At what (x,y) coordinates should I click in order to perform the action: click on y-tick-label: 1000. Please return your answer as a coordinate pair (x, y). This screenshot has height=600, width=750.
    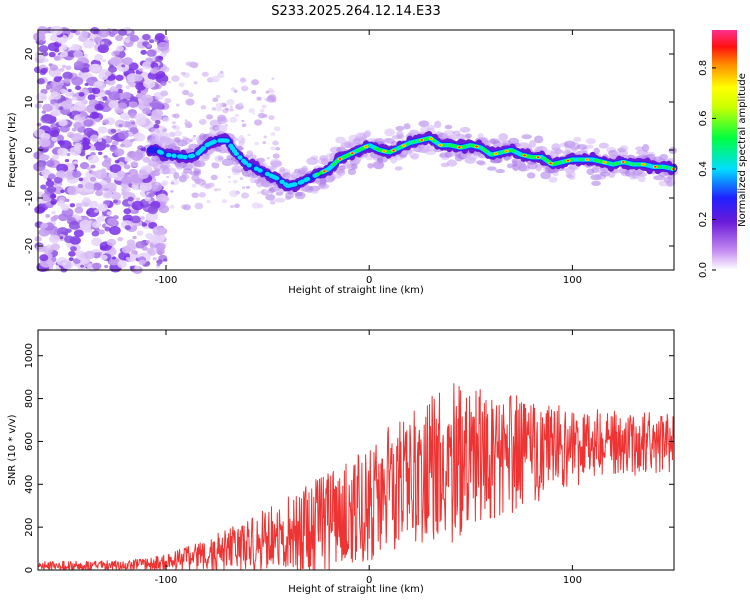
    Looking at the image, I should click on (29, 355).